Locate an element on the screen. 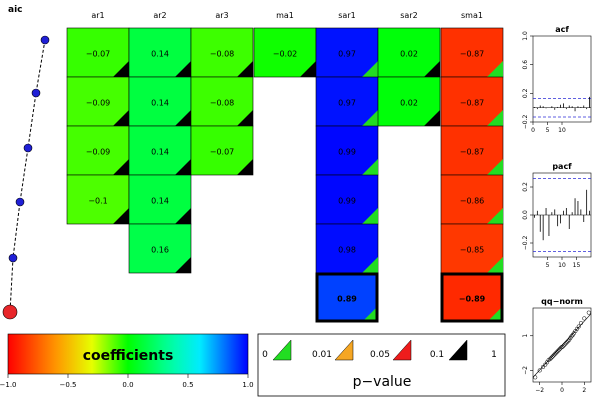  coef-value: −0.02 is located at coordinates (285, 54).